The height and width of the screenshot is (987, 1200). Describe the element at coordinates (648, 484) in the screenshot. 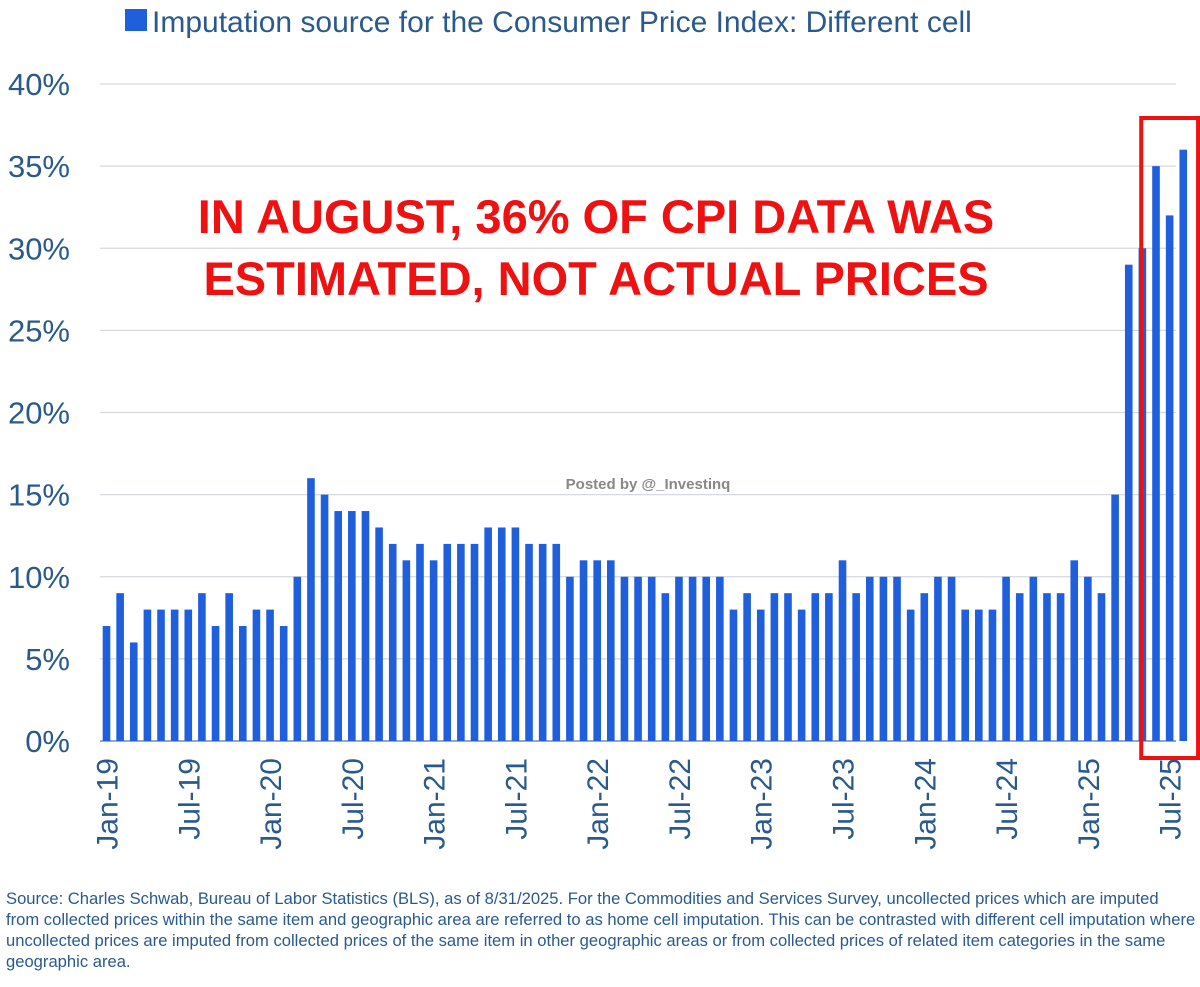

I see `watermark-text: Posted by @_Investinq` at that location.